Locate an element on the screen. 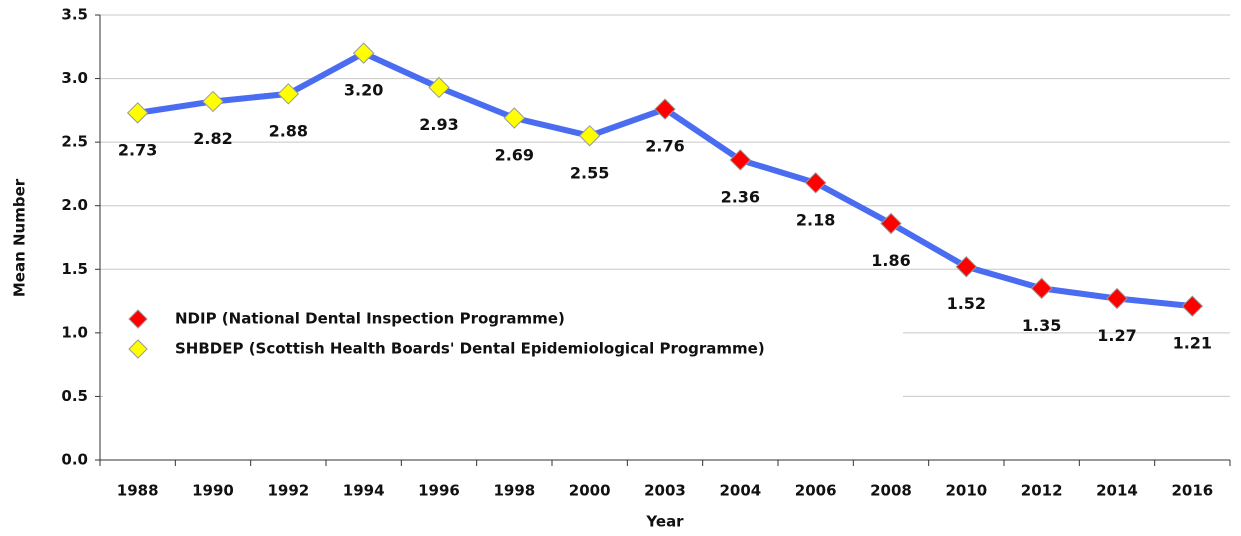 The width and height of the screenshot is (1241, 536). data-label: 2.88 is located at coordinates (288, 130).